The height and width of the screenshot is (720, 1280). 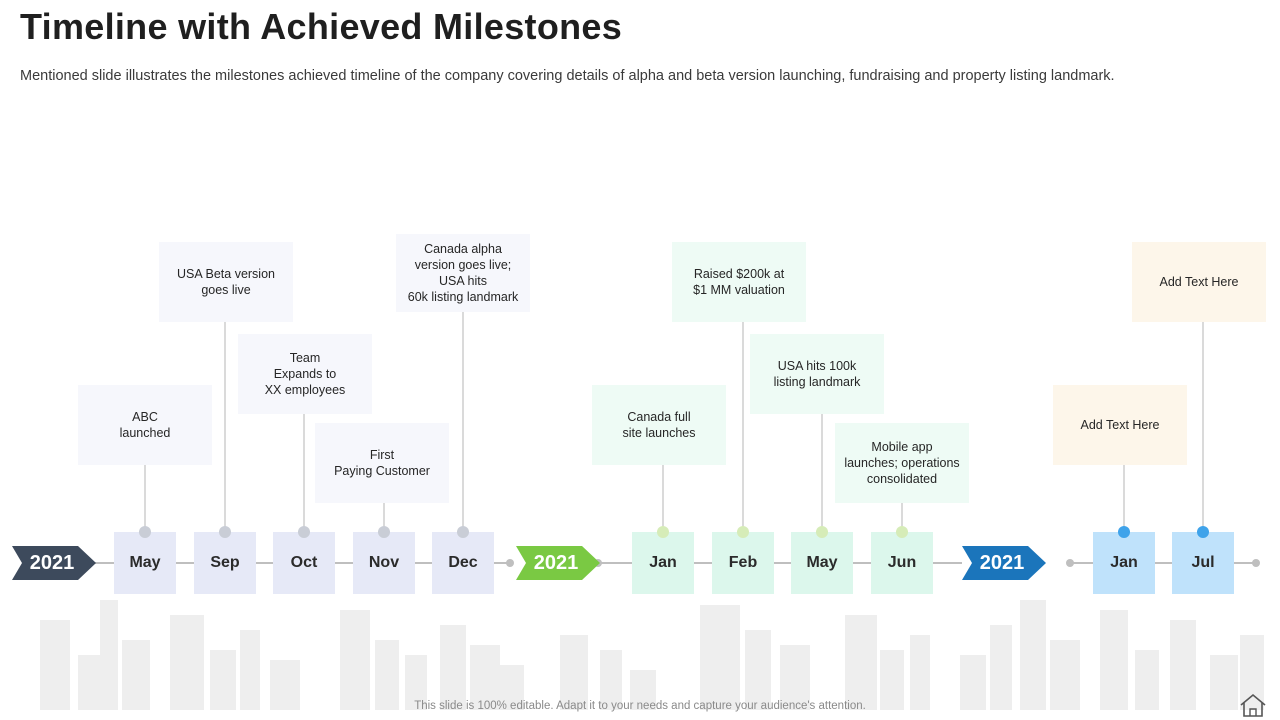 I want to click on milestone-month-box: Dec, so click(x=463, y=563).